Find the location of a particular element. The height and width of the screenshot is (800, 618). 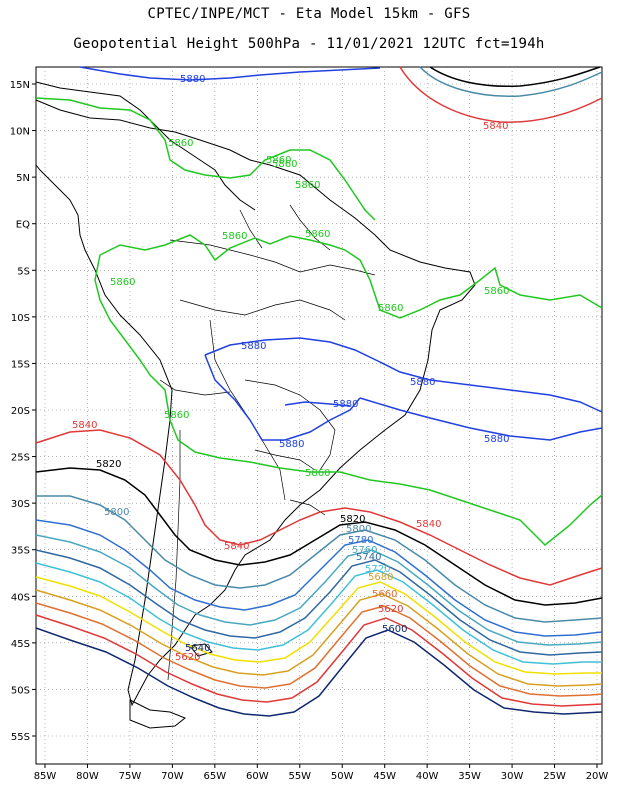

lon-tick-label: 65W is located at coordinates (215, 776).